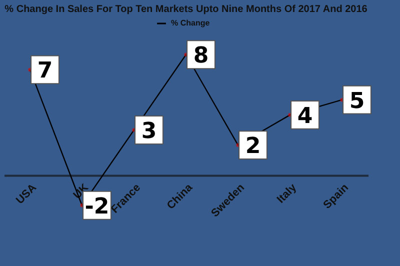 Image resolution: width=400 pixels, height=266 pixels. What do you see at coordinates (357, 101) in the screenshot?
I see `data-label: 5` at bounding box center [357, 101].